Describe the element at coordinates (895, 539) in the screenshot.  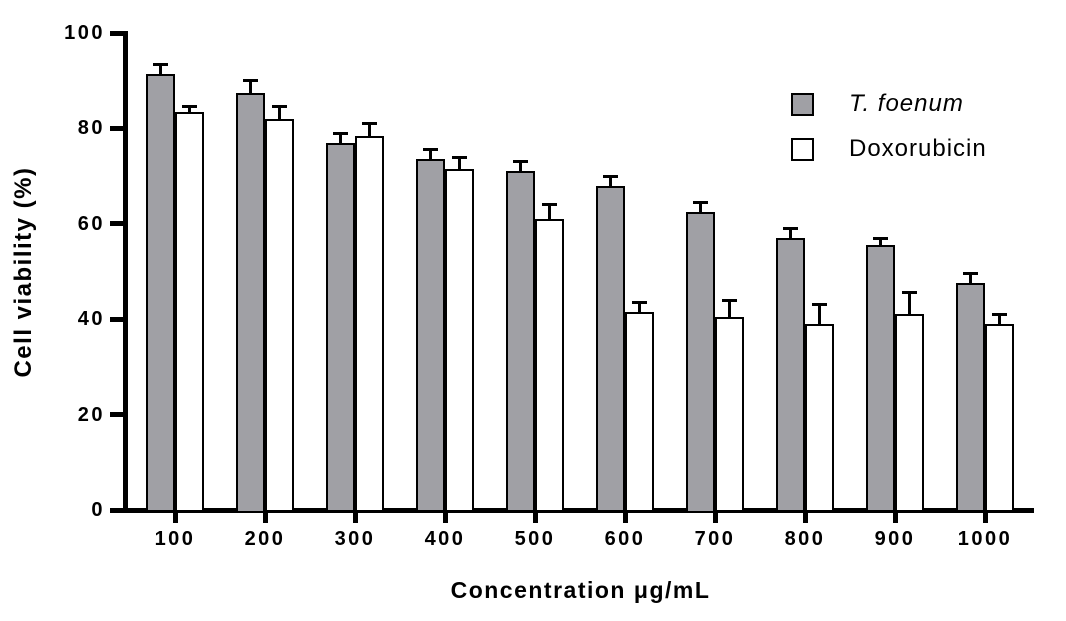
I see `x-tick-label: 900` at that location.